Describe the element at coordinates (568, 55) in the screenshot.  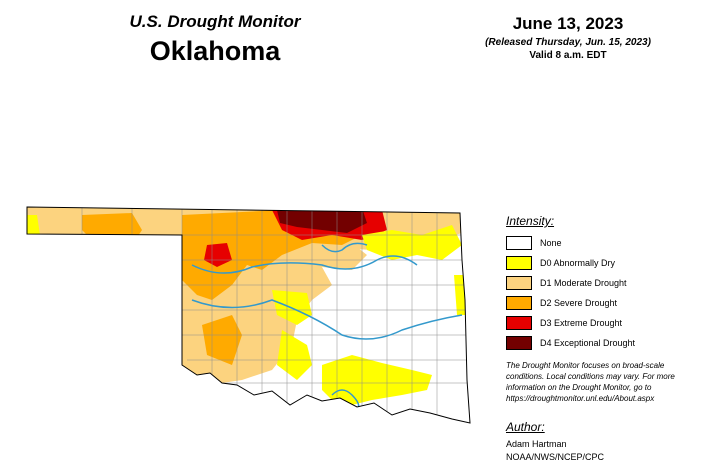
I see `valid-time: Valid 8 a.m. EDT` at that location.